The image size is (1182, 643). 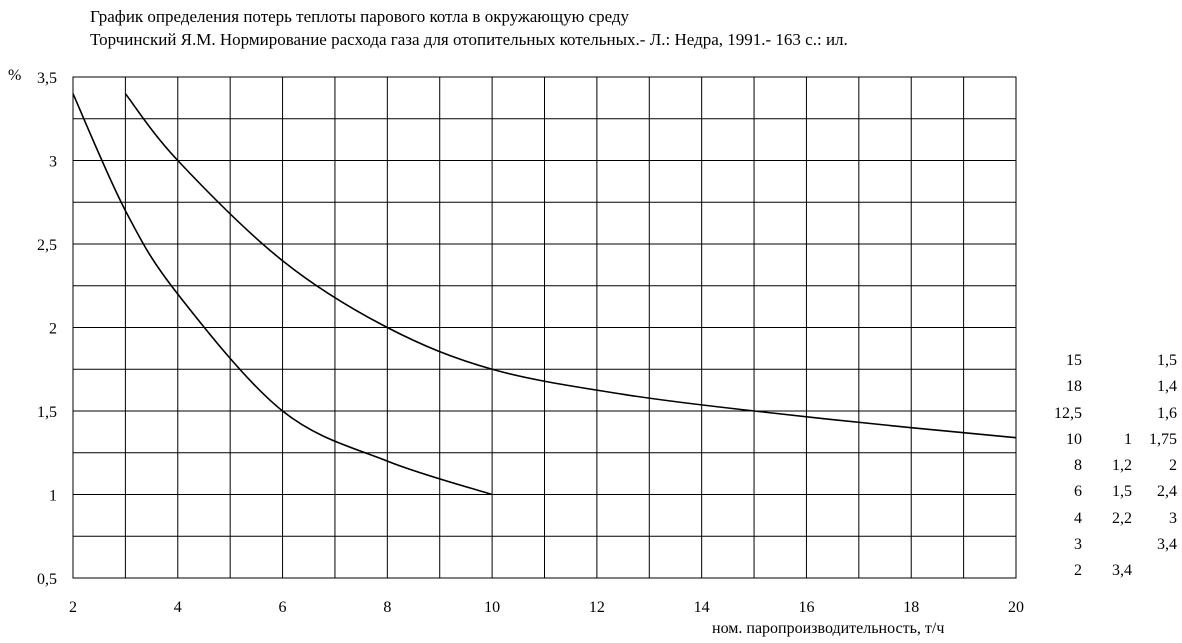 I want to click on side-table-cell: 1,2, so click(x=1122, y=466).